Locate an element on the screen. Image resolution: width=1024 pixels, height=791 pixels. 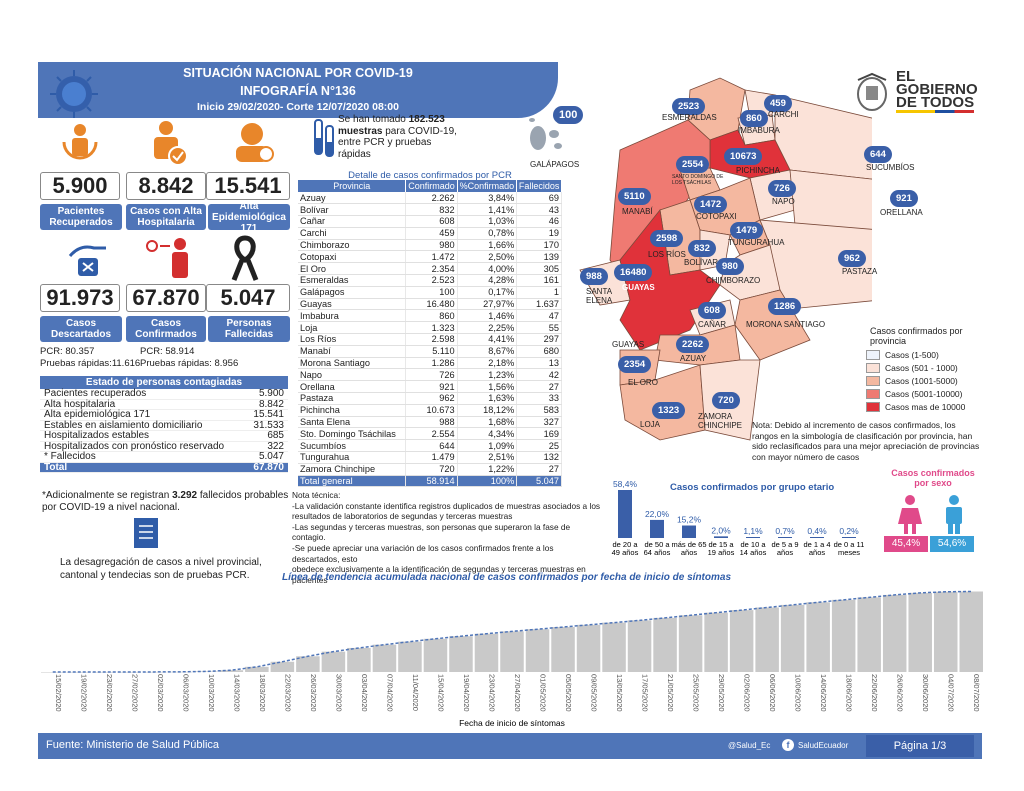
table-total-cell: 5.047 is located at coordinates (539, 481).